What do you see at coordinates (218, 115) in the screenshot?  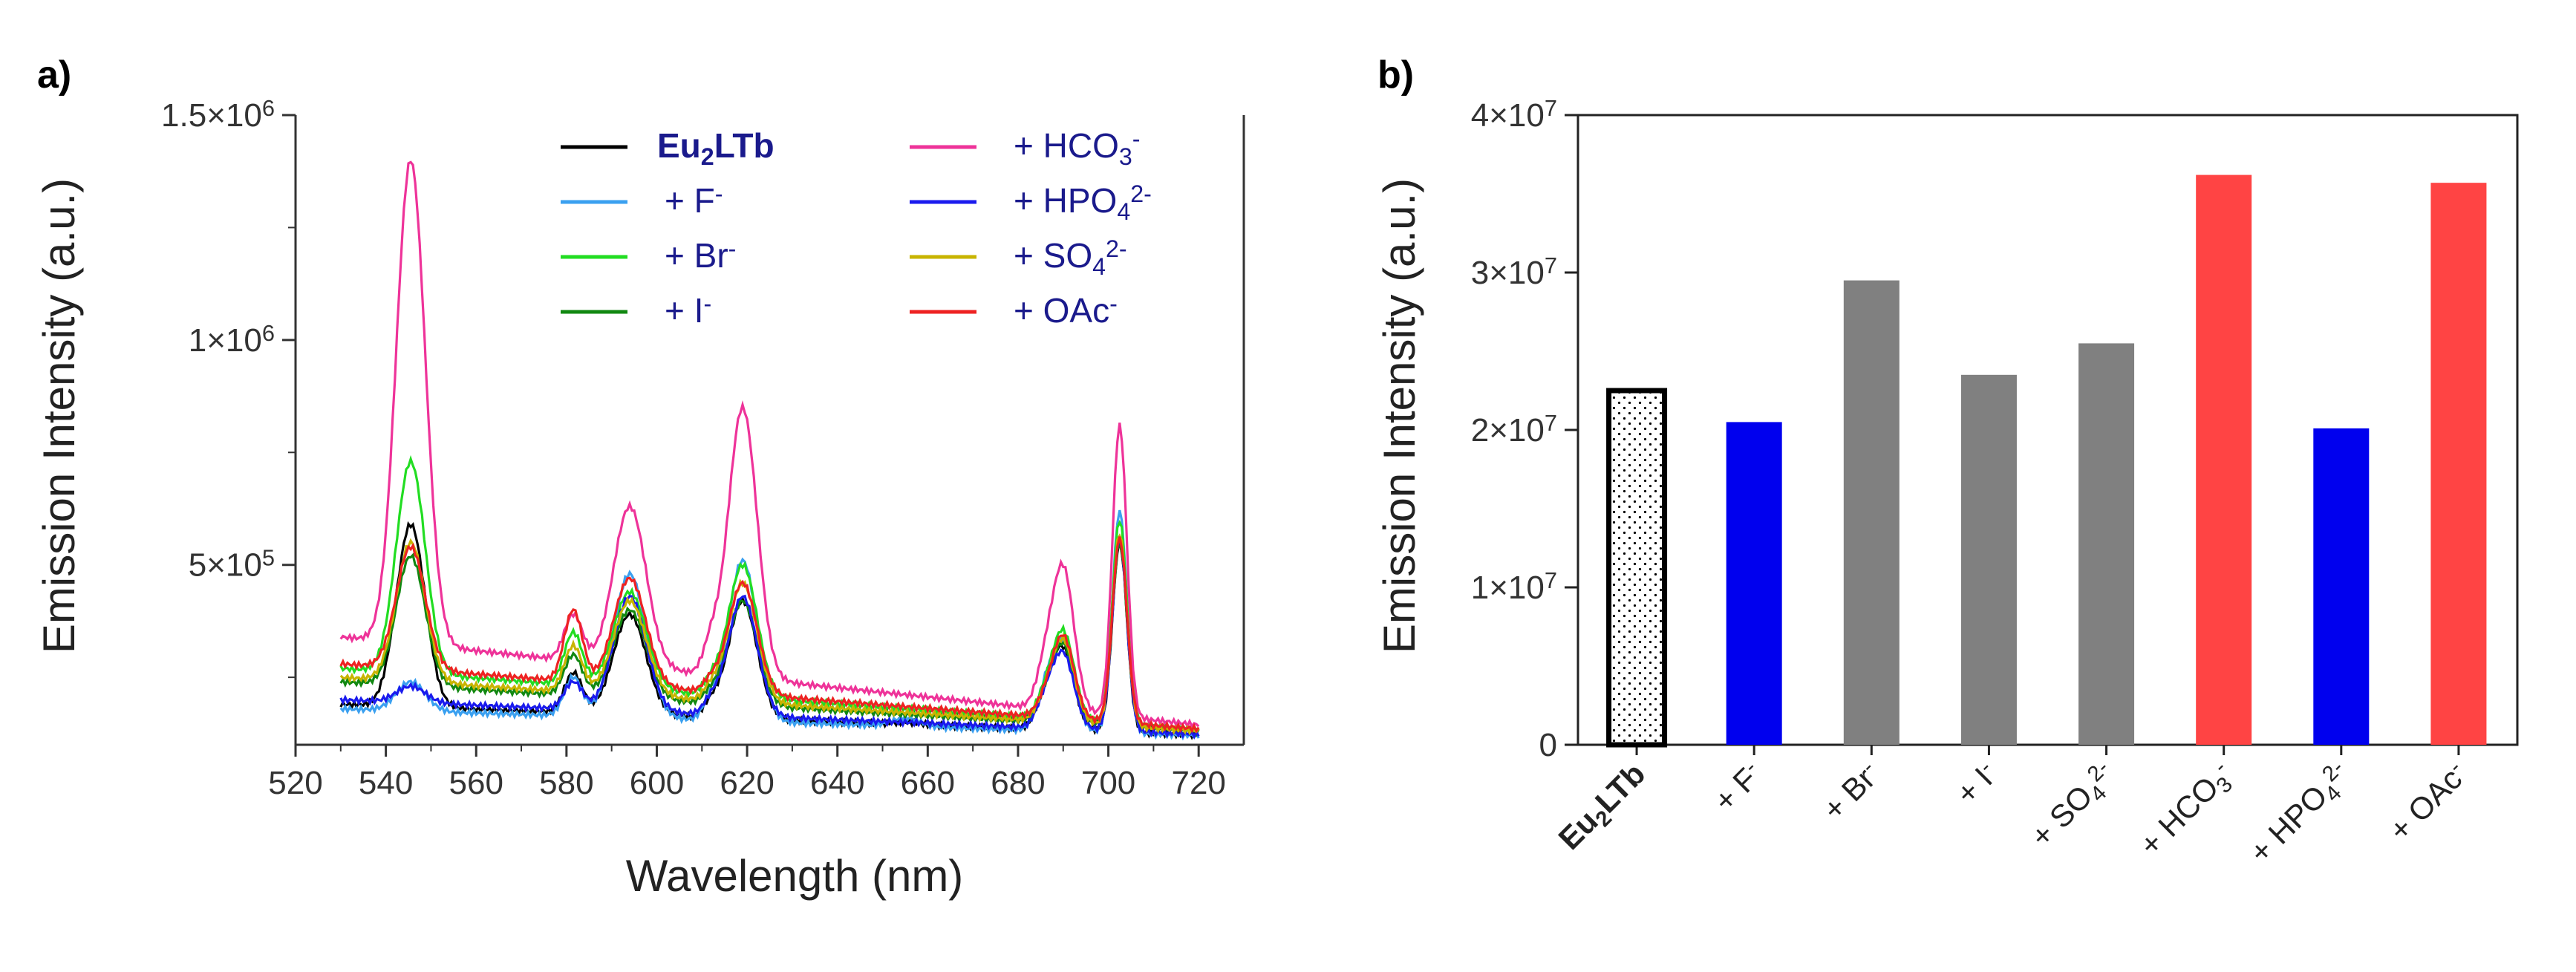 I see `panel-a-y-tick-label: 1.5×10⁶` at bounding box center [218, 115].